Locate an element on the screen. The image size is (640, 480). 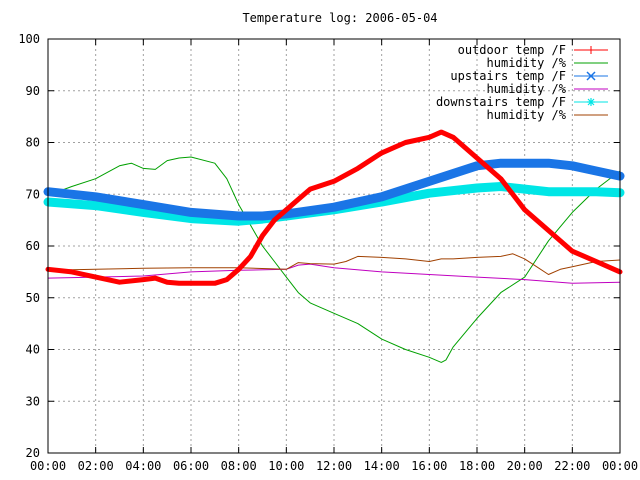
y-tick-label: 60 is located at coordinates (33, 246).